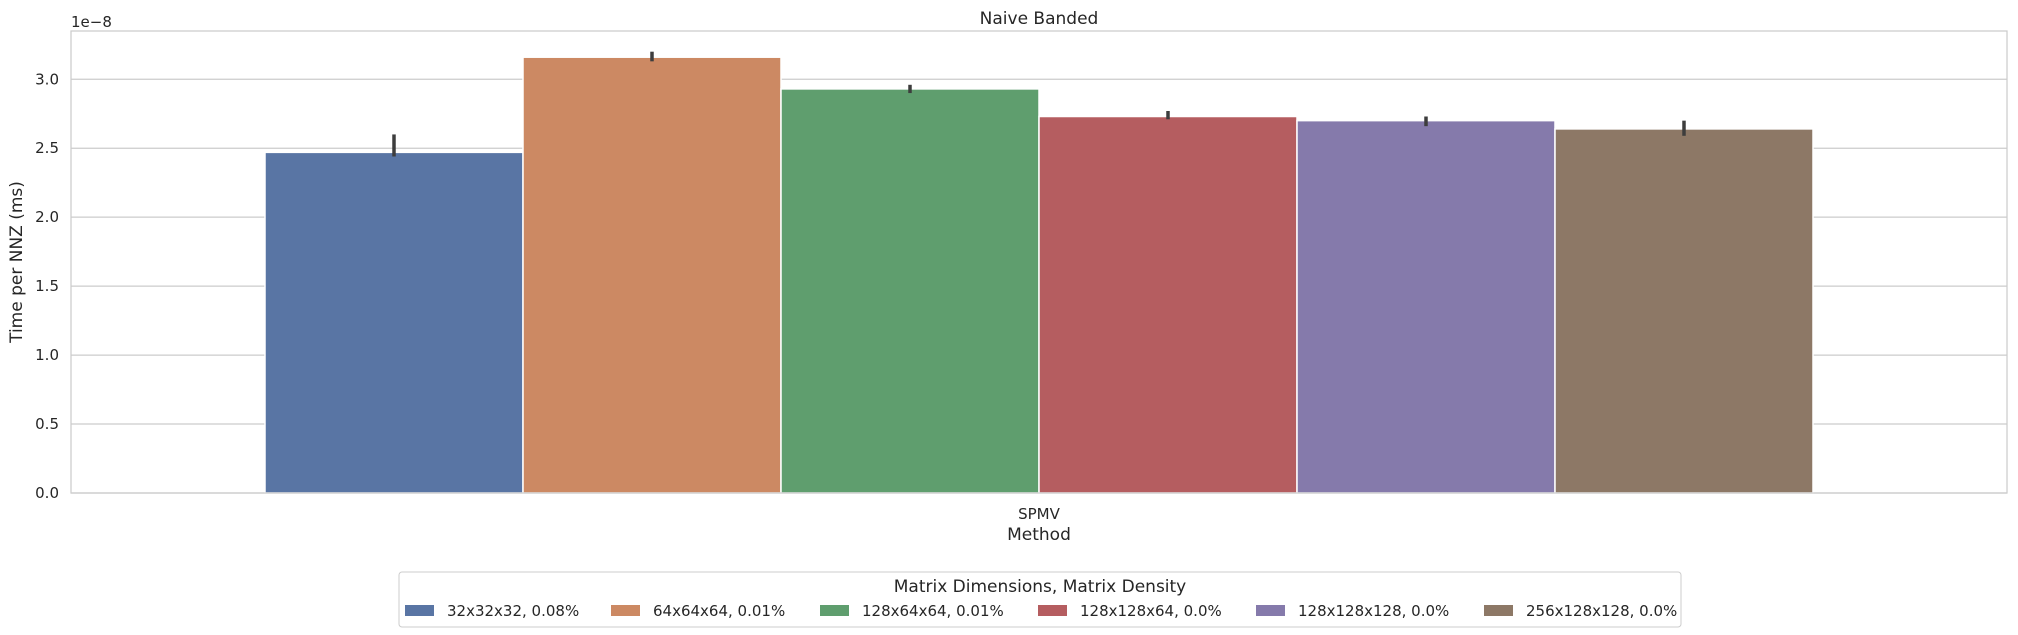 Image resolution: width=2018 pixels, height=635 pixels. I want to click on legend-title: Matrix Dimensions, Matrix Density, so click(1040, 587).